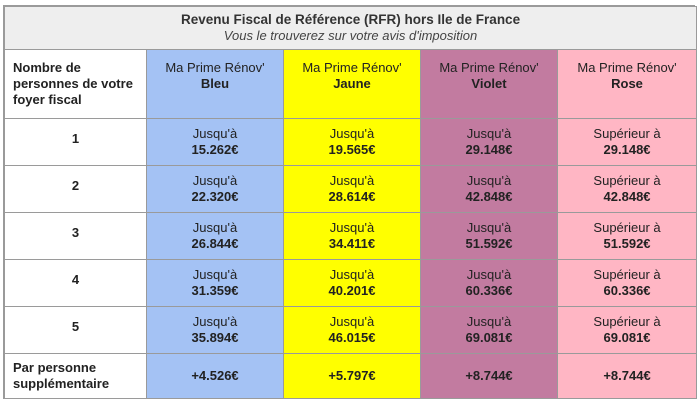 The image size is (700, 402). I want to click on cell-jaune: Jusqu'à 46.015€, so click(352, 330).